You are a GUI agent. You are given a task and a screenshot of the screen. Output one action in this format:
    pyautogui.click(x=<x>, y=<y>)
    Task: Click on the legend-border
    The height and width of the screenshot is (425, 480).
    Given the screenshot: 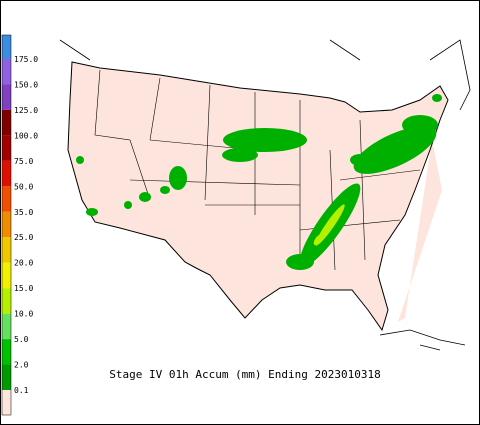 What is the action you would take?
    pyautogui.click(x=6, y=225)
    